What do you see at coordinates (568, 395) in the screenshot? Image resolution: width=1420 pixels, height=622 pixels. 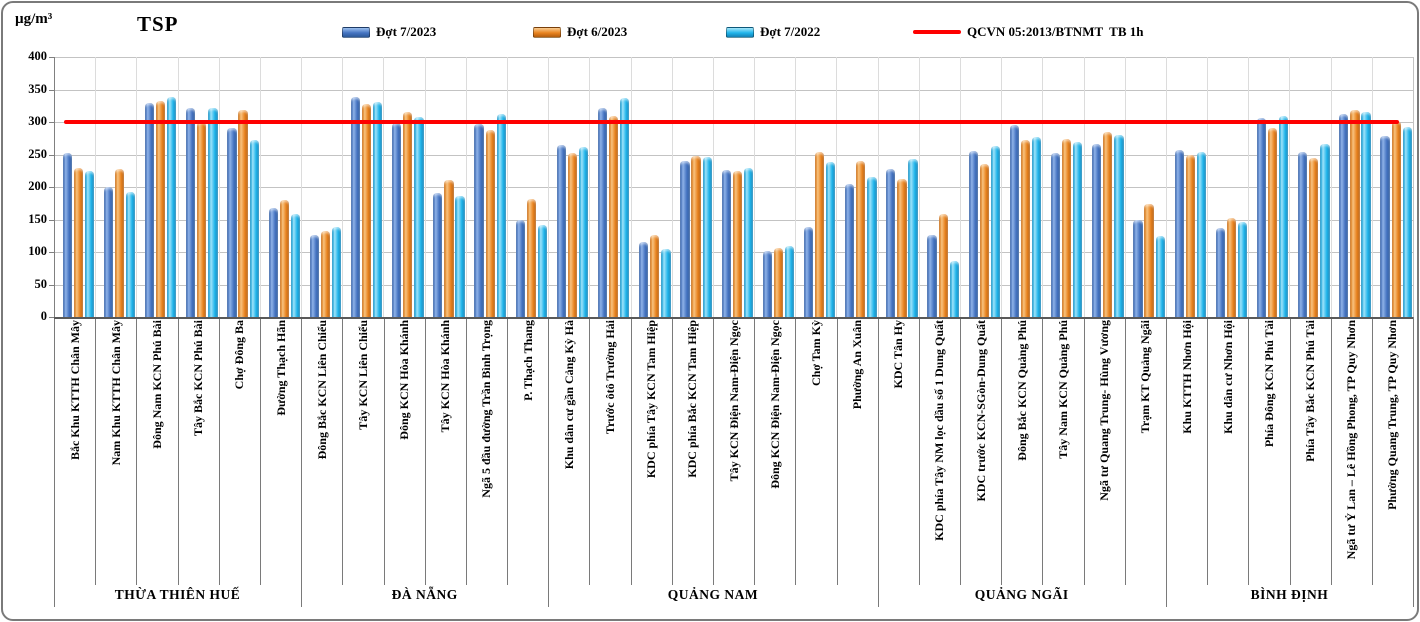 I see `category-label: Khu dân cư gần Cảng Kỳ Hà` at bounding box center [568, 395].